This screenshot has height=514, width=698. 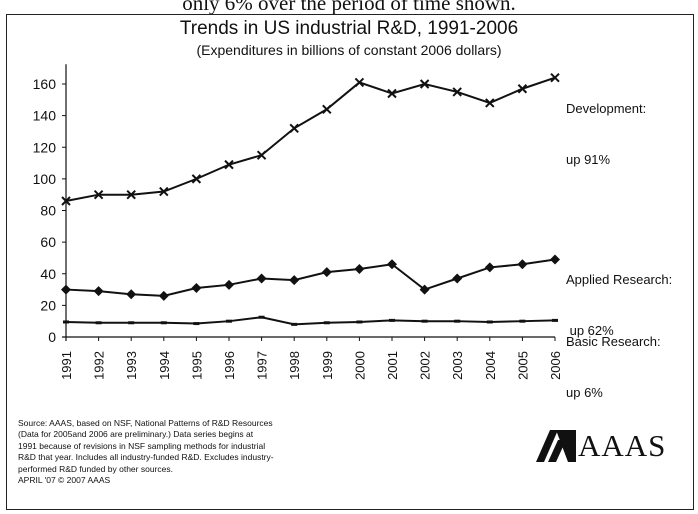 I want to click on y-tick-label: 20, so click(x=48, y=305).